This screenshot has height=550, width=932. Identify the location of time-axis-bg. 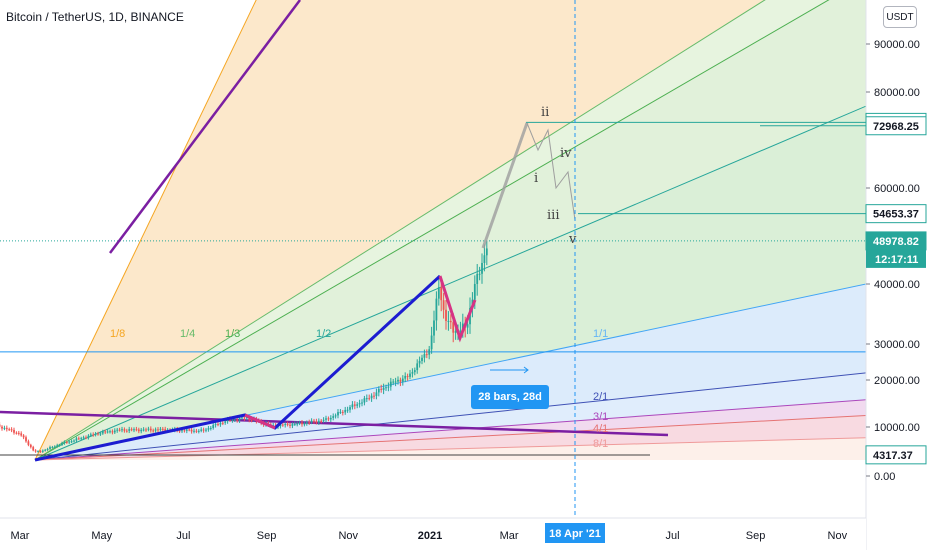
(433, 534).